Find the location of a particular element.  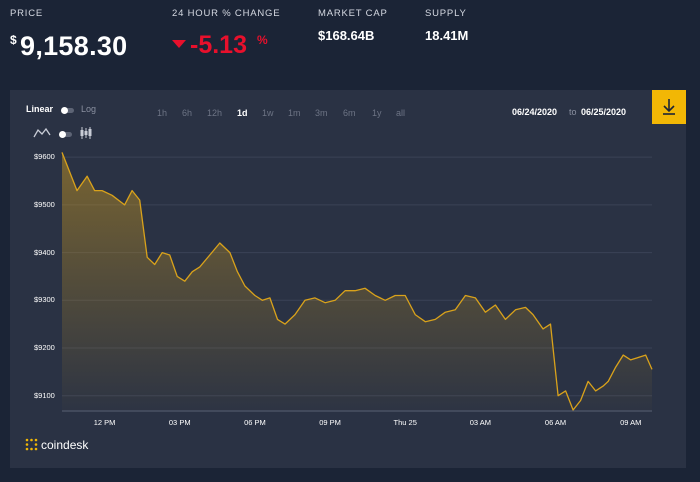

y-tick-label: $9300 is located at coordinates (44, 300).